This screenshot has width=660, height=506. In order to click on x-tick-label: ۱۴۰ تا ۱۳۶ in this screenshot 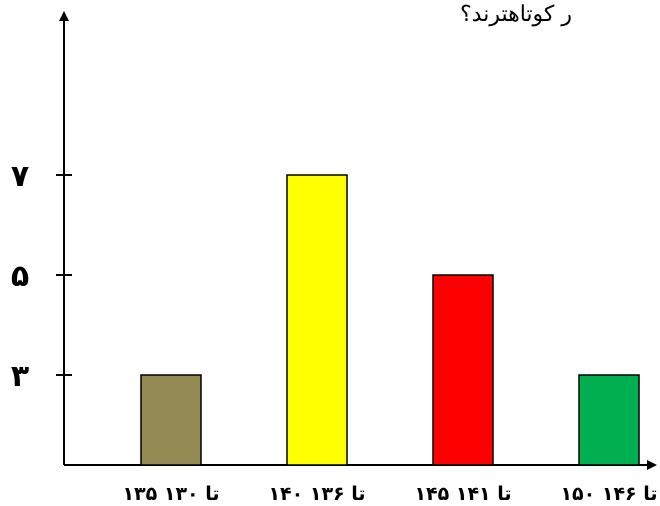, I will do `click(316, 494)`.